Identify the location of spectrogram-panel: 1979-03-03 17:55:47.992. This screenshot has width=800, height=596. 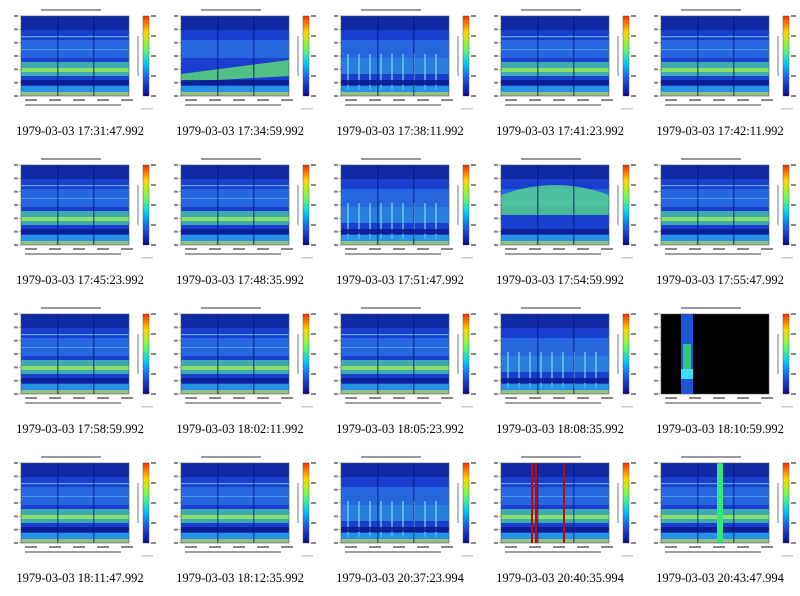
(720, 223).